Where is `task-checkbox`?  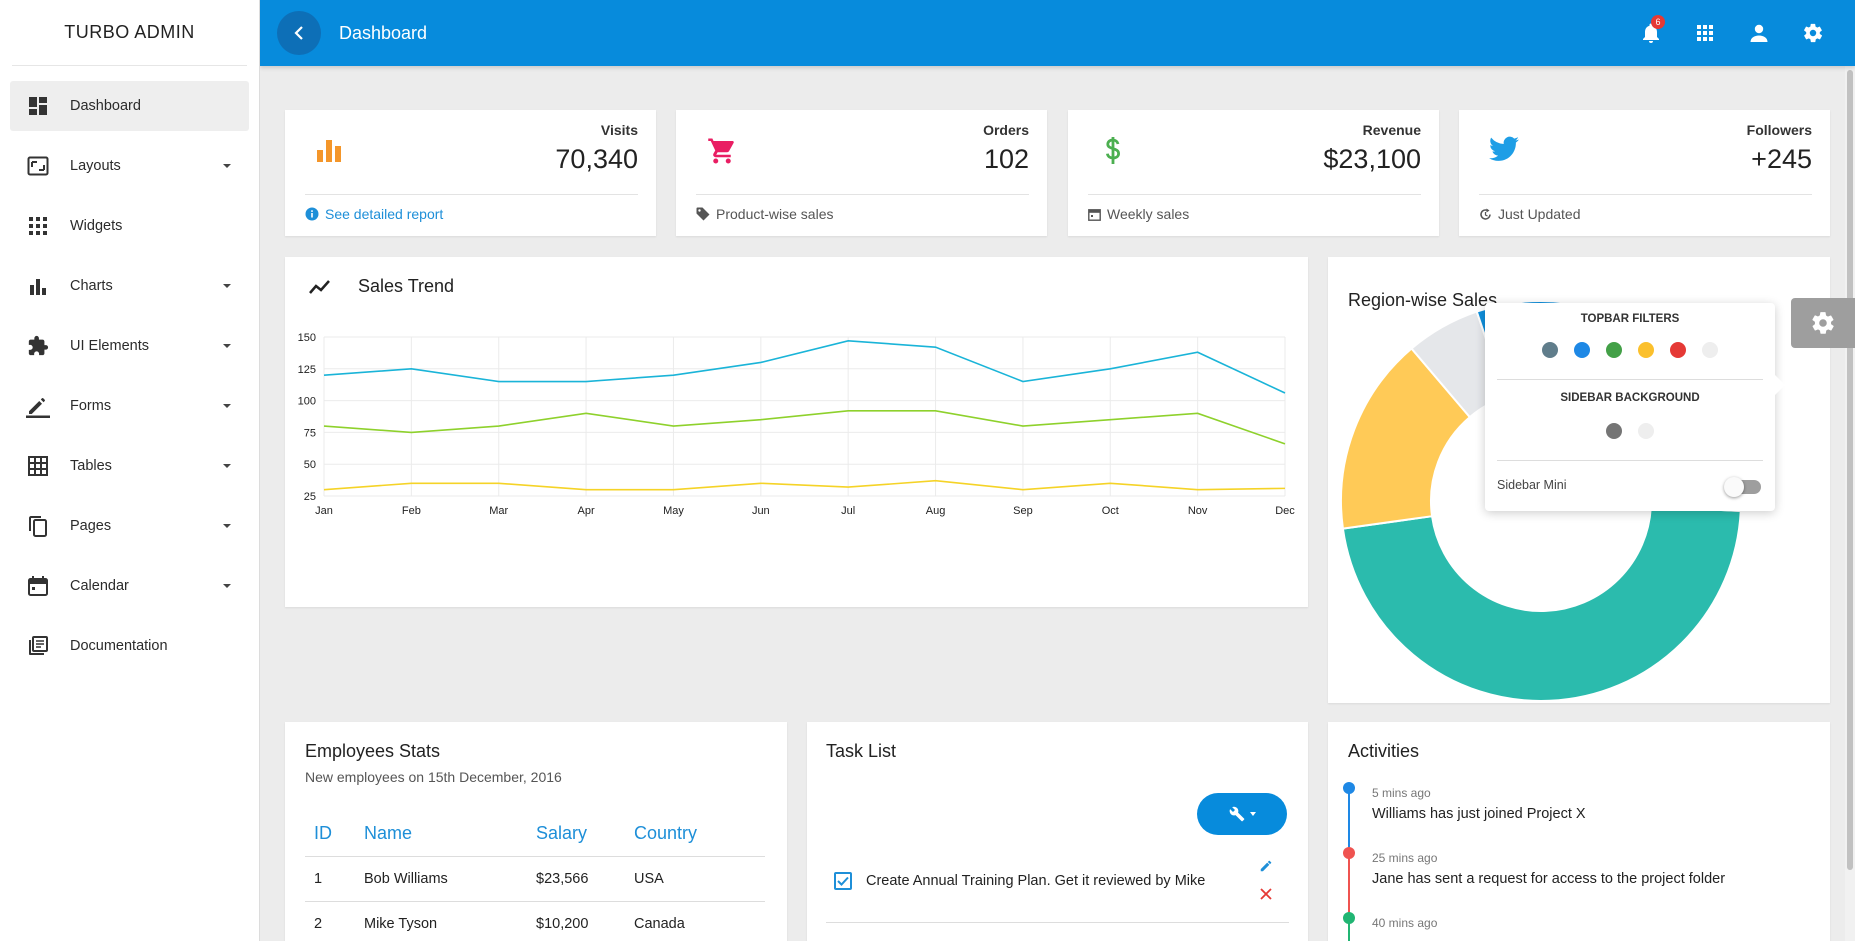 task-checkbox is located at coordinates (843, 881).